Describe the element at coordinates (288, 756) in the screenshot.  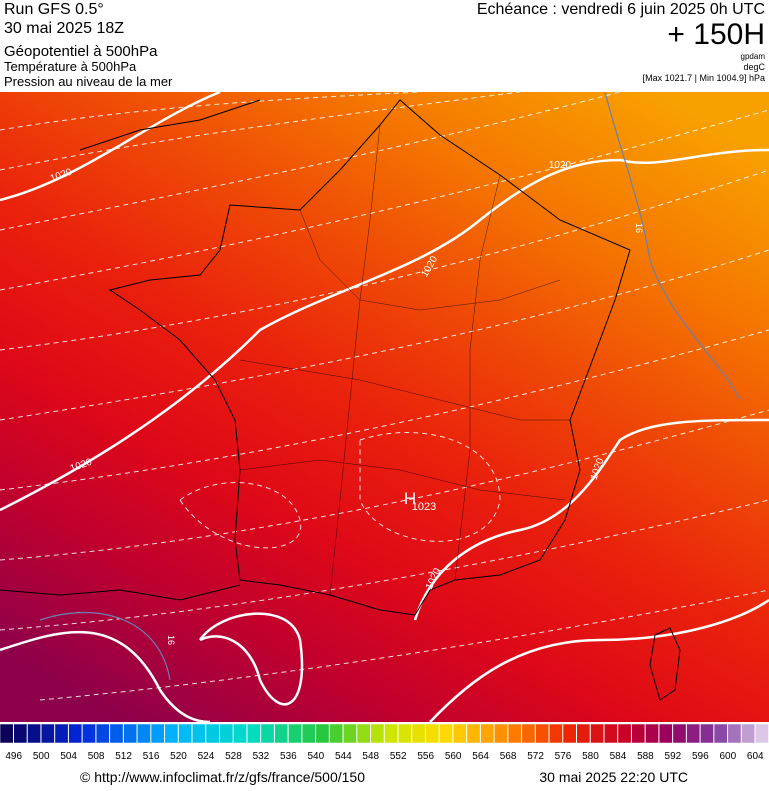
I see `colorbar-label: 536` at that location.